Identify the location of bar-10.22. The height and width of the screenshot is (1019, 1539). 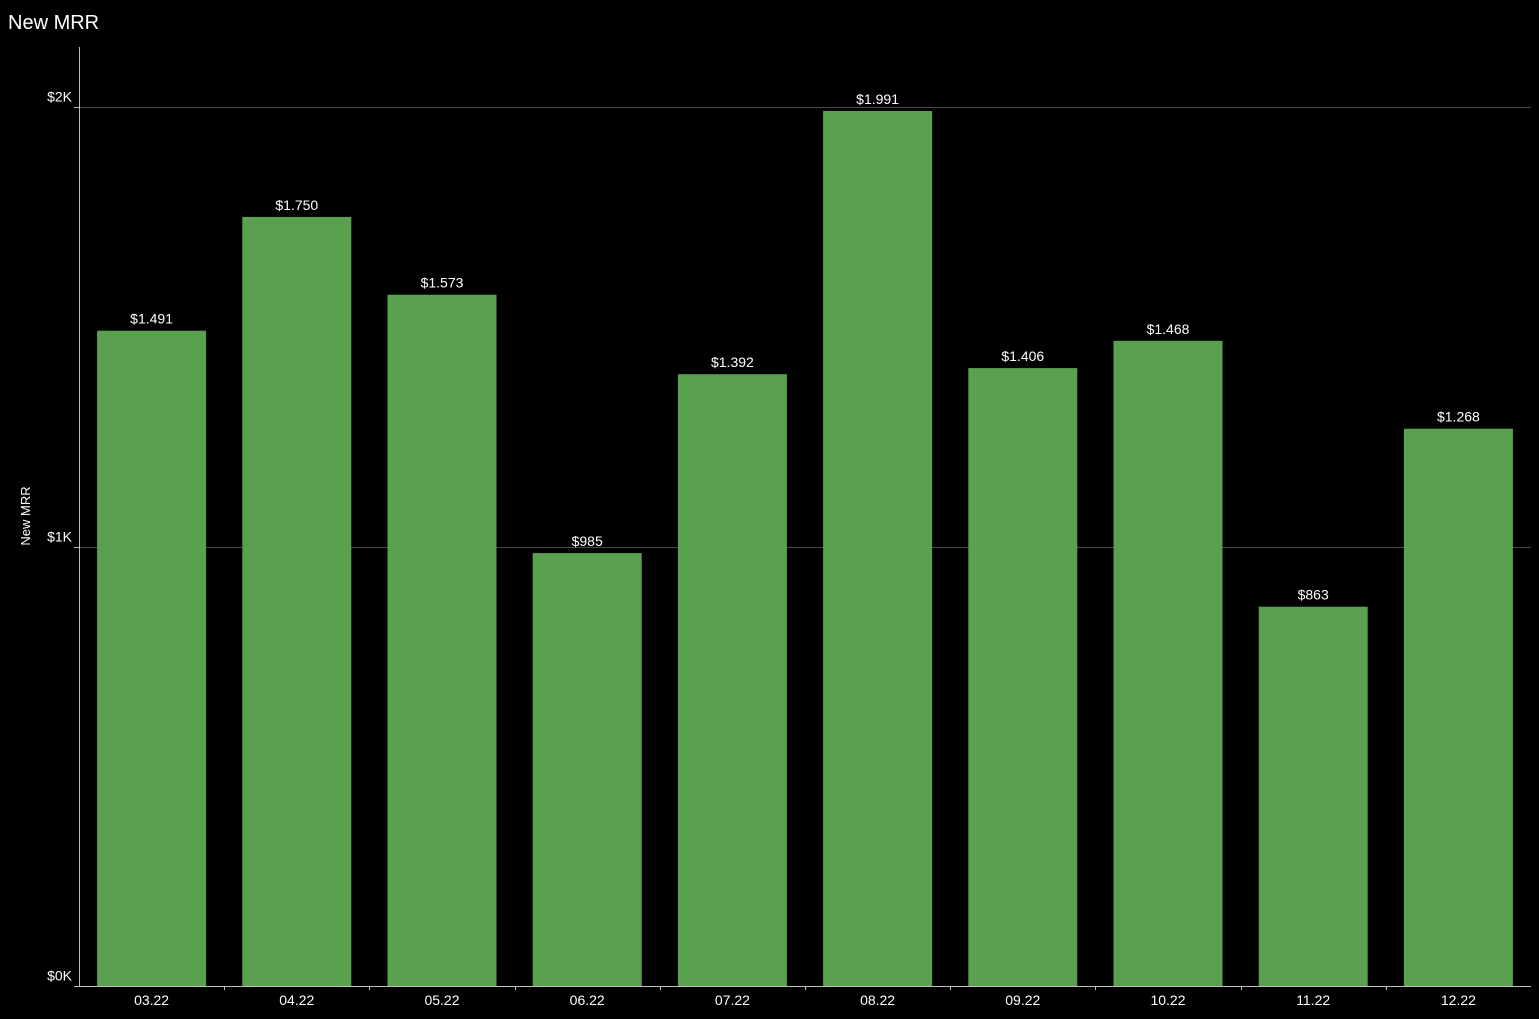
(1168, 663).